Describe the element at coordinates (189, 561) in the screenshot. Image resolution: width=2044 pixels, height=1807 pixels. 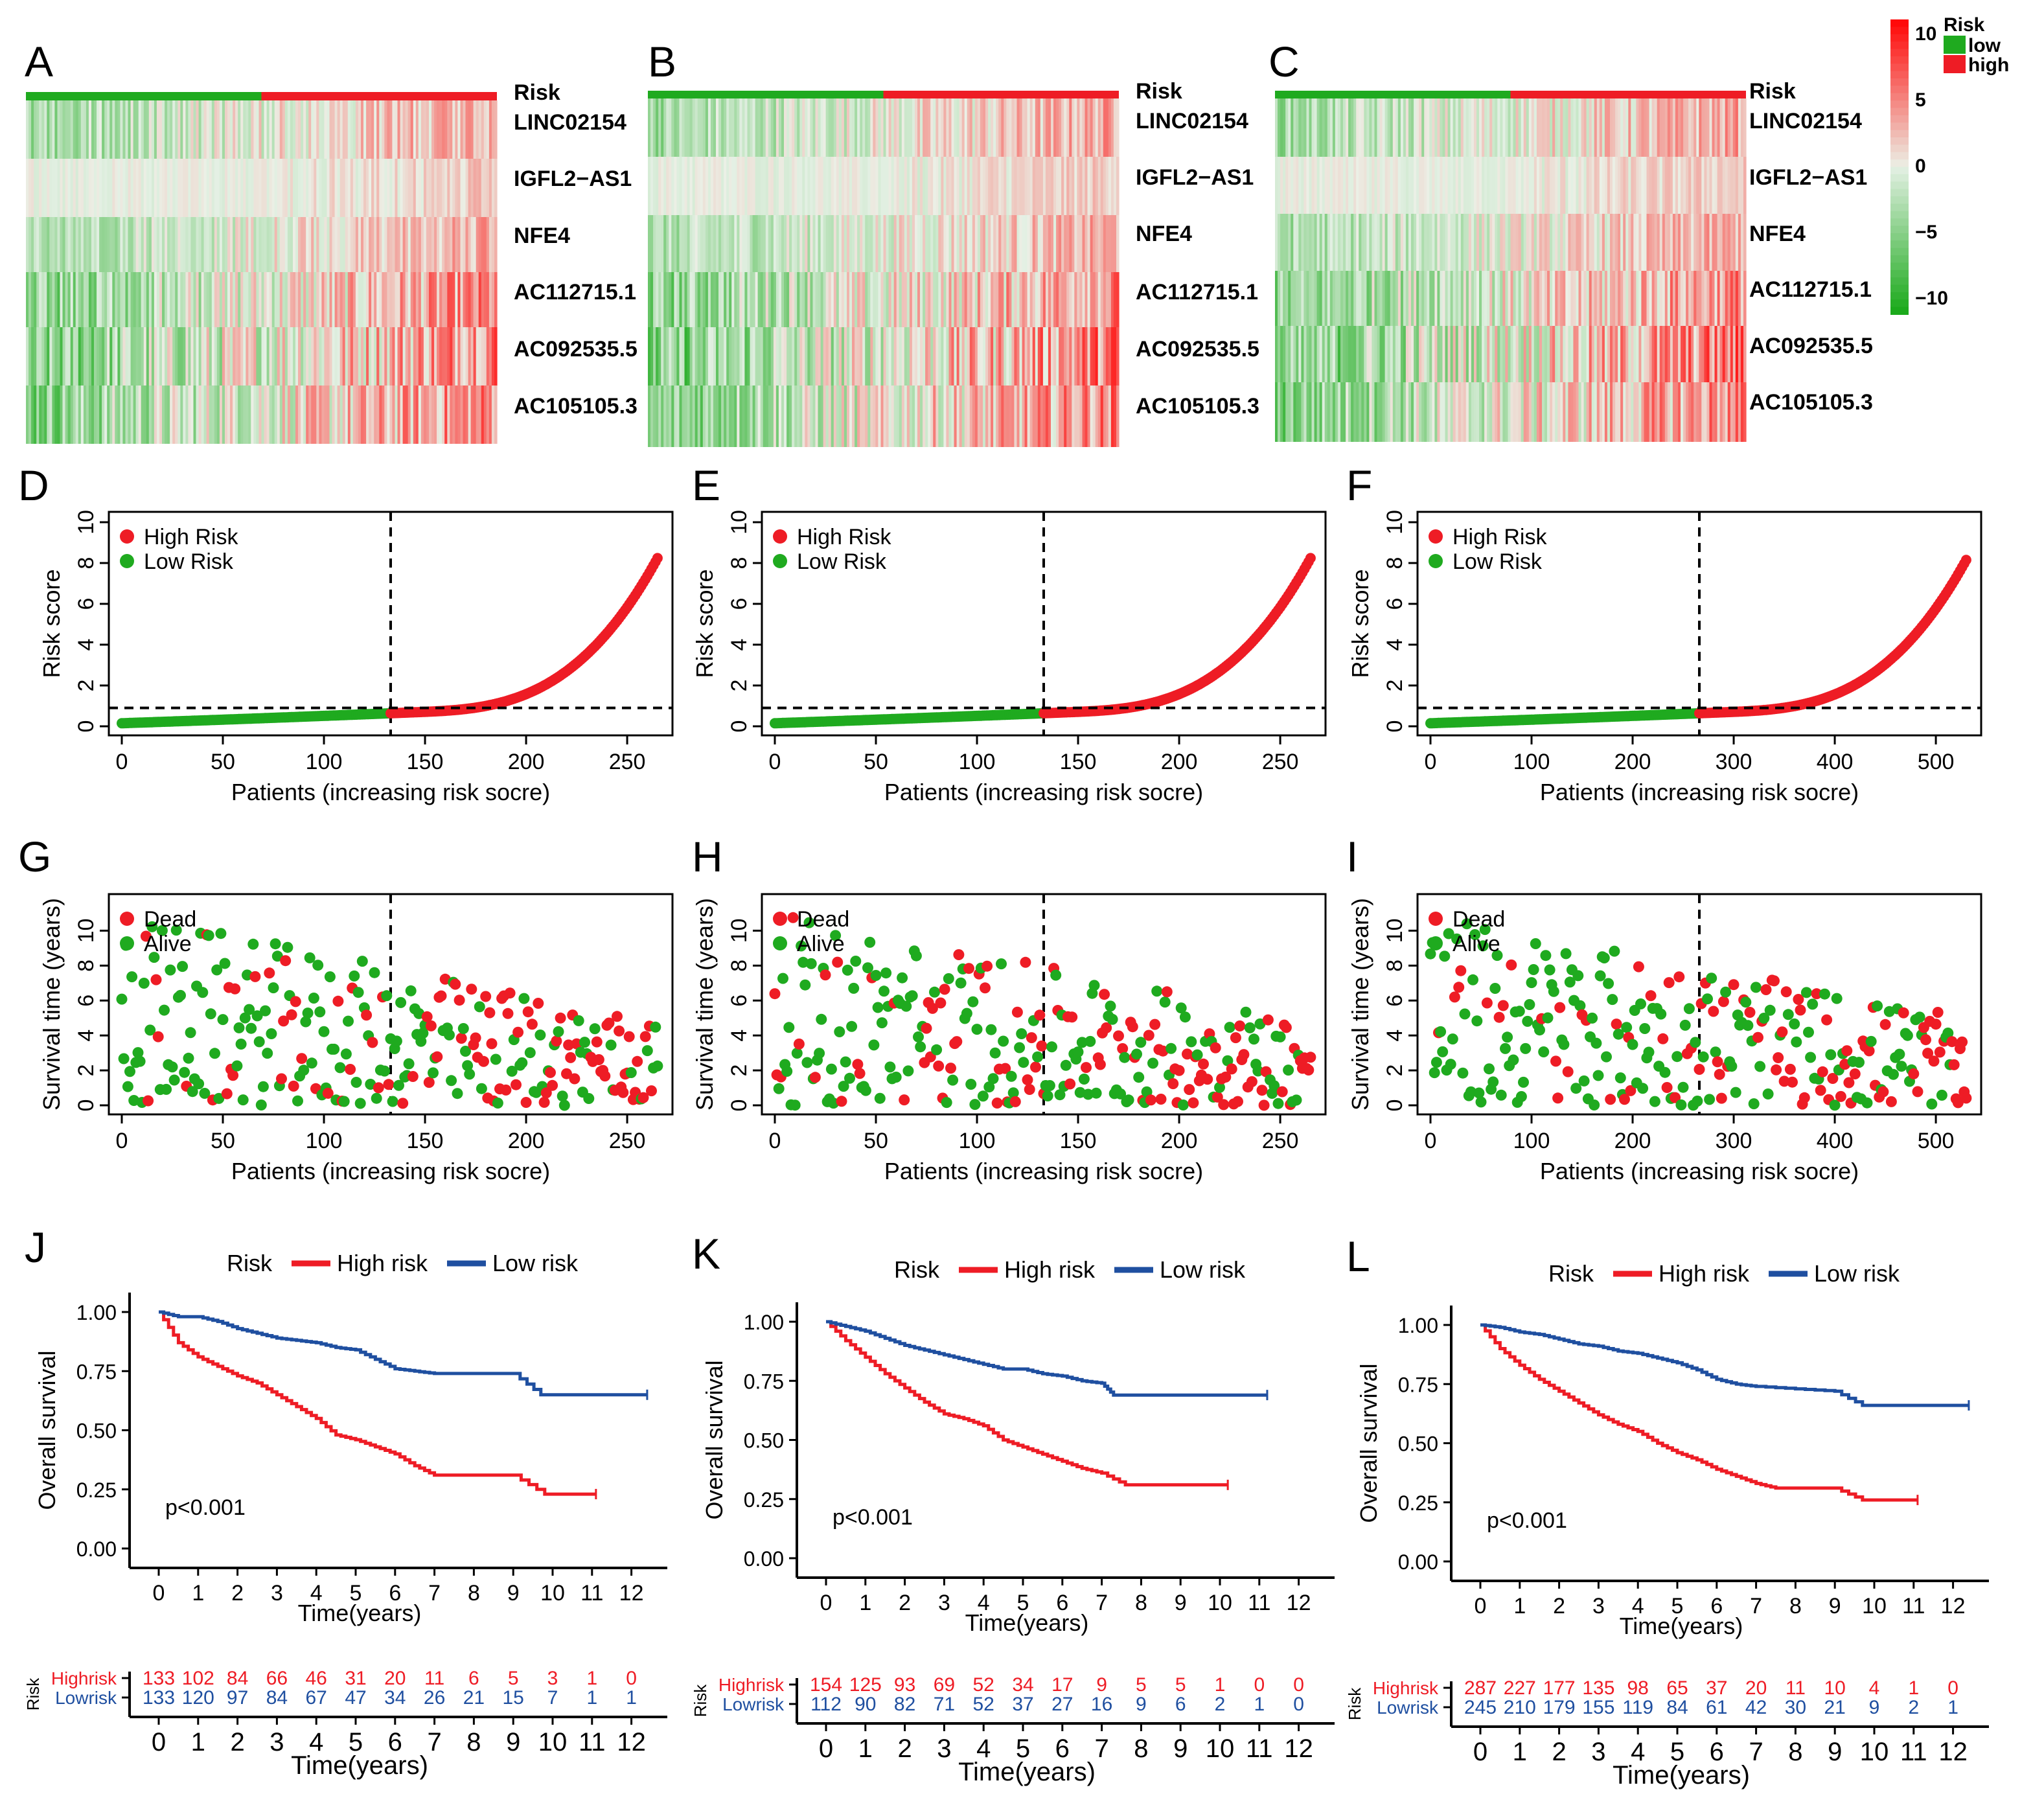
I see `legend-label-2: Low Risk` at that location.